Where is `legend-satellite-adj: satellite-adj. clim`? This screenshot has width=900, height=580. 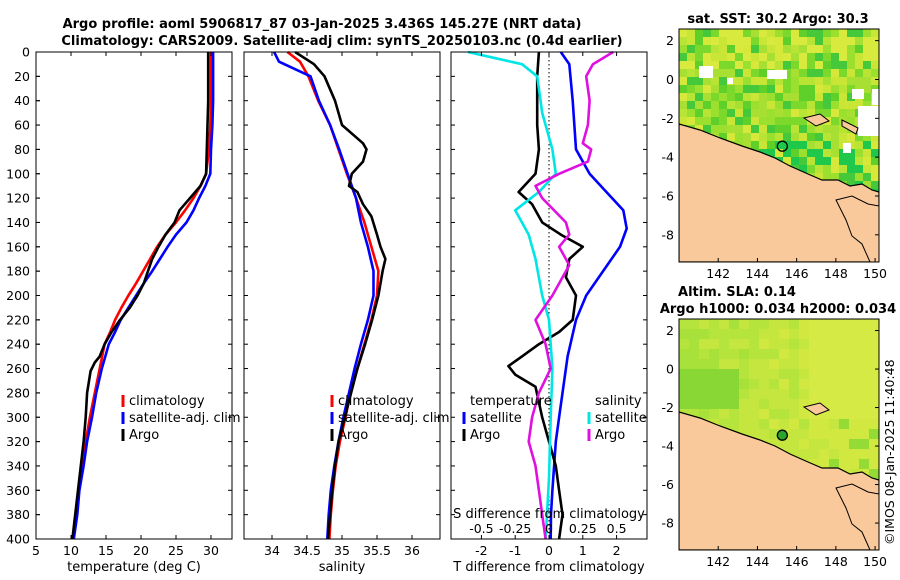 legend-satellite-adj: satellite-adj. clim is located at coordinates (394, 418).